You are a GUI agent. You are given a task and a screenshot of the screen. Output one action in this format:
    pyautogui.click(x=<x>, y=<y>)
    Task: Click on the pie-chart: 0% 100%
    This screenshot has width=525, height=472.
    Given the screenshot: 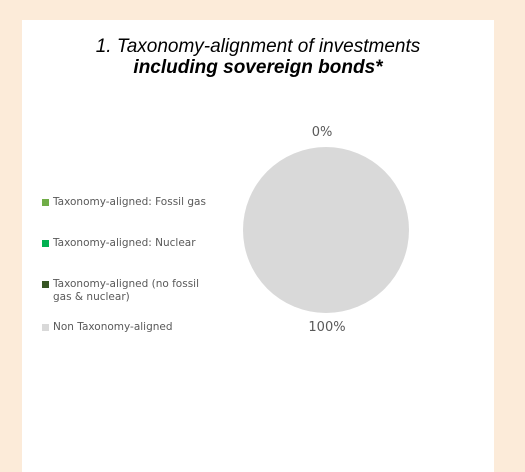 What is the action you would take?
    pyautogui.click(x=326, y=230)
    